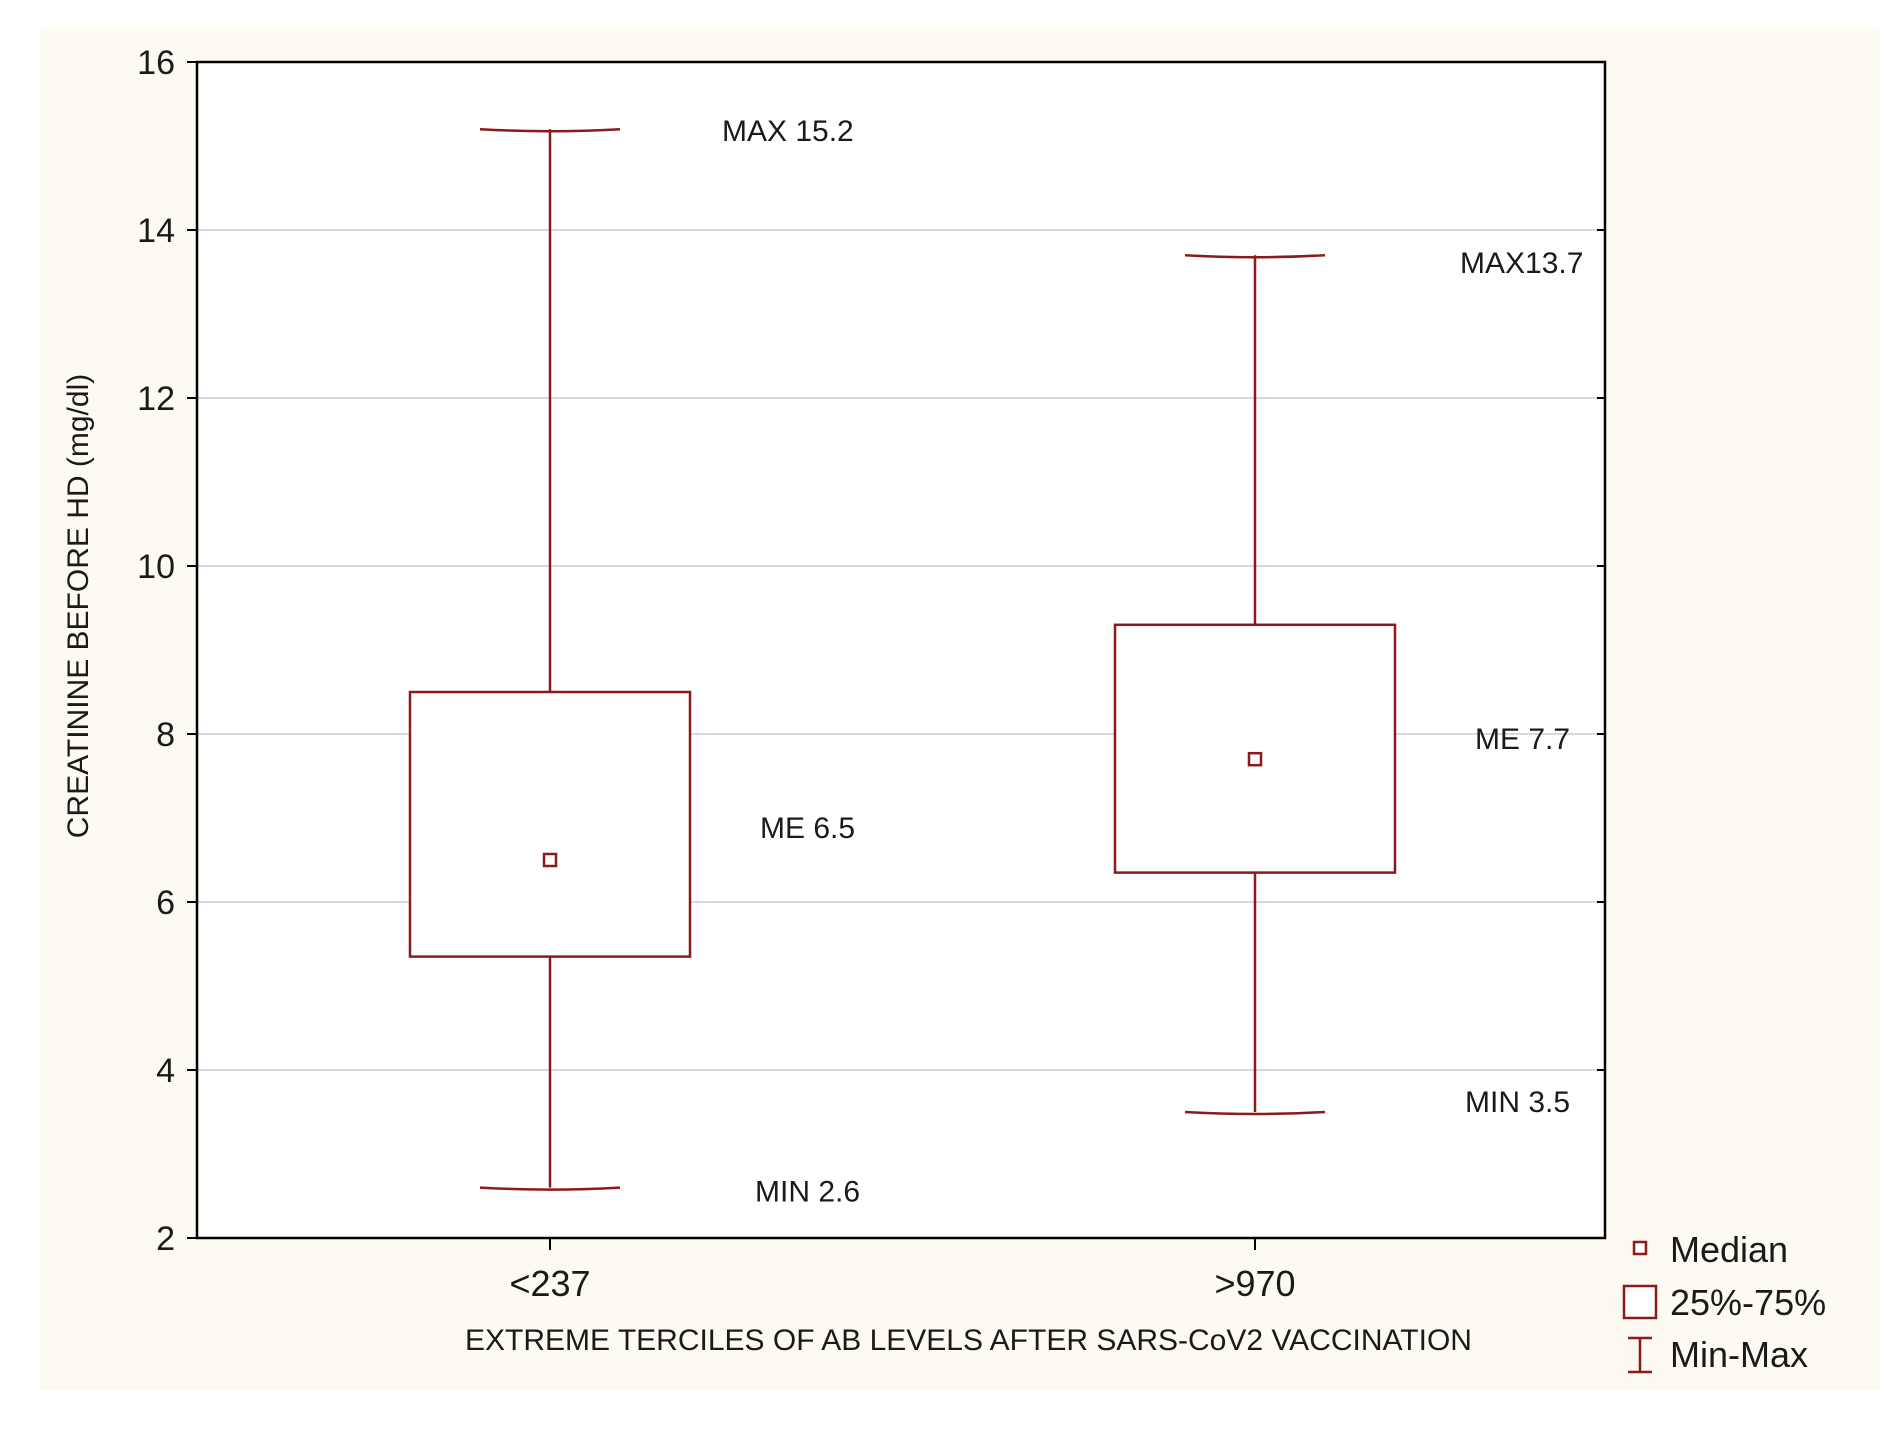 This screenshot has height=1434, width=1893. Describe the element at coordinates (807, 828) in the screenshot. I see `value-annotation: ME 6.5` at that location.